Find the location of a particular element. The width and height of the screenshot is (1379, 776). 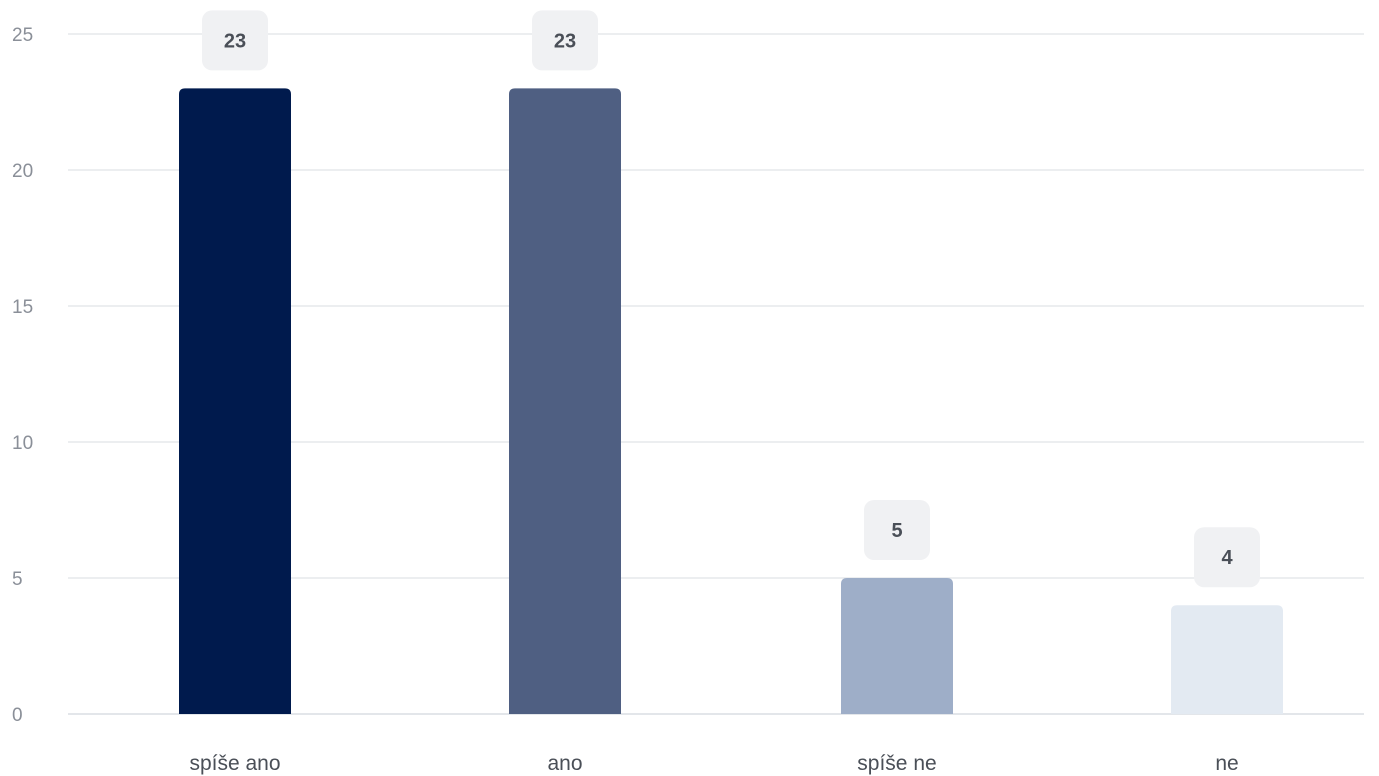

value-label: 5 is located at coordinates (896, 531).